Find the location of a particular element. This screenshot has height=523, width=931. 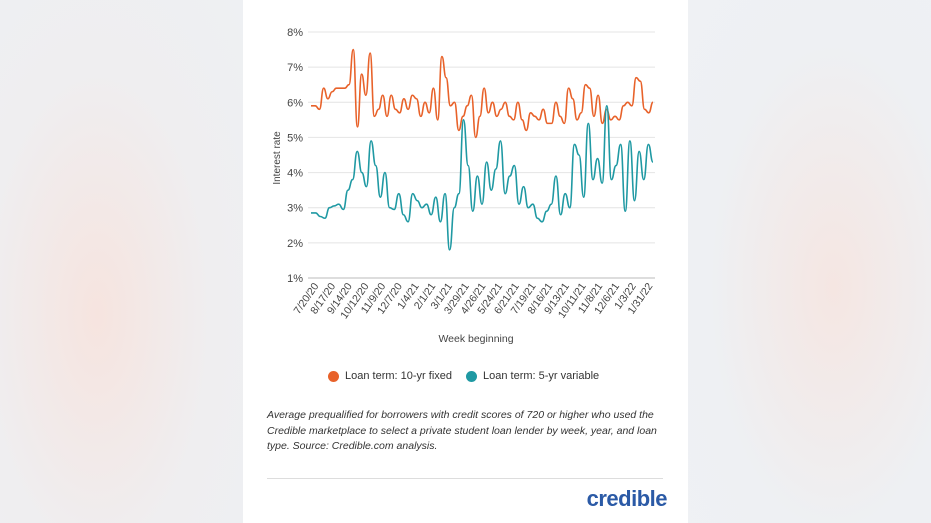

y-tick-label: 7% is located at coordinates (295, 68).